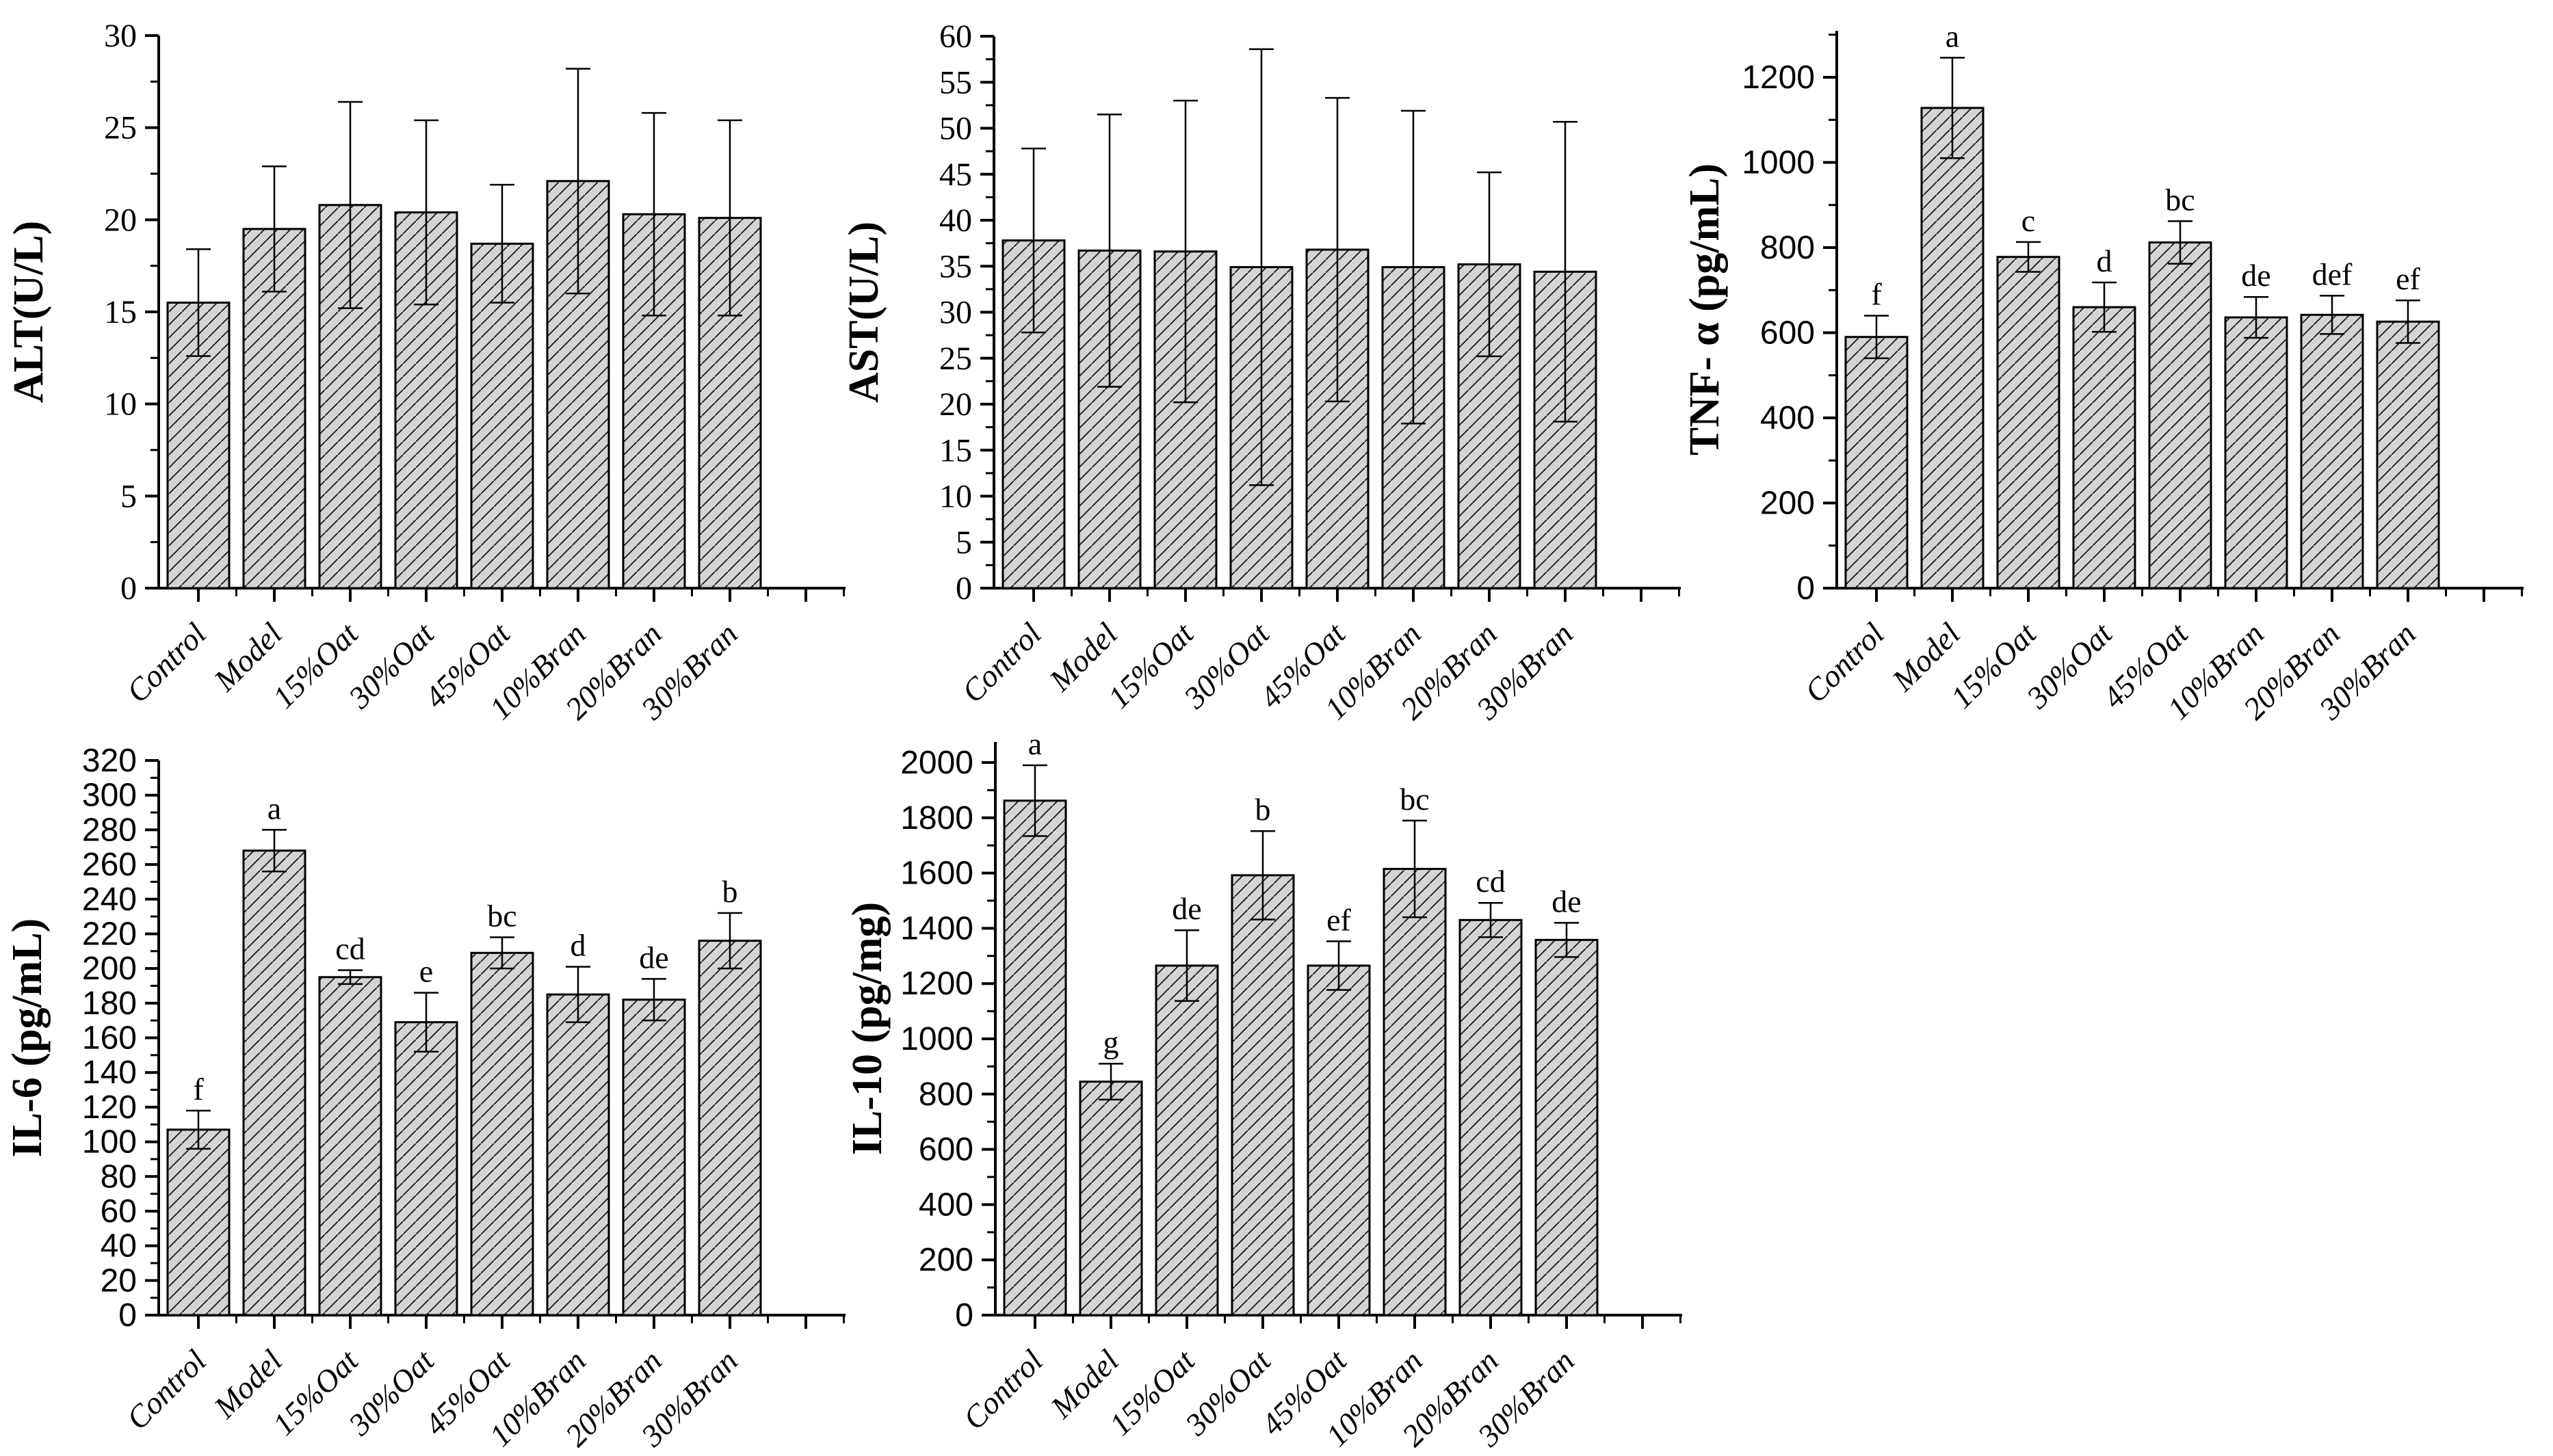 The image size is (2553, 1456). What do you see at coordinates (1186, 908) in the screenshot?
I see `sig-letter-il10-15%Oat: de` at bounding box center [1186, 908].